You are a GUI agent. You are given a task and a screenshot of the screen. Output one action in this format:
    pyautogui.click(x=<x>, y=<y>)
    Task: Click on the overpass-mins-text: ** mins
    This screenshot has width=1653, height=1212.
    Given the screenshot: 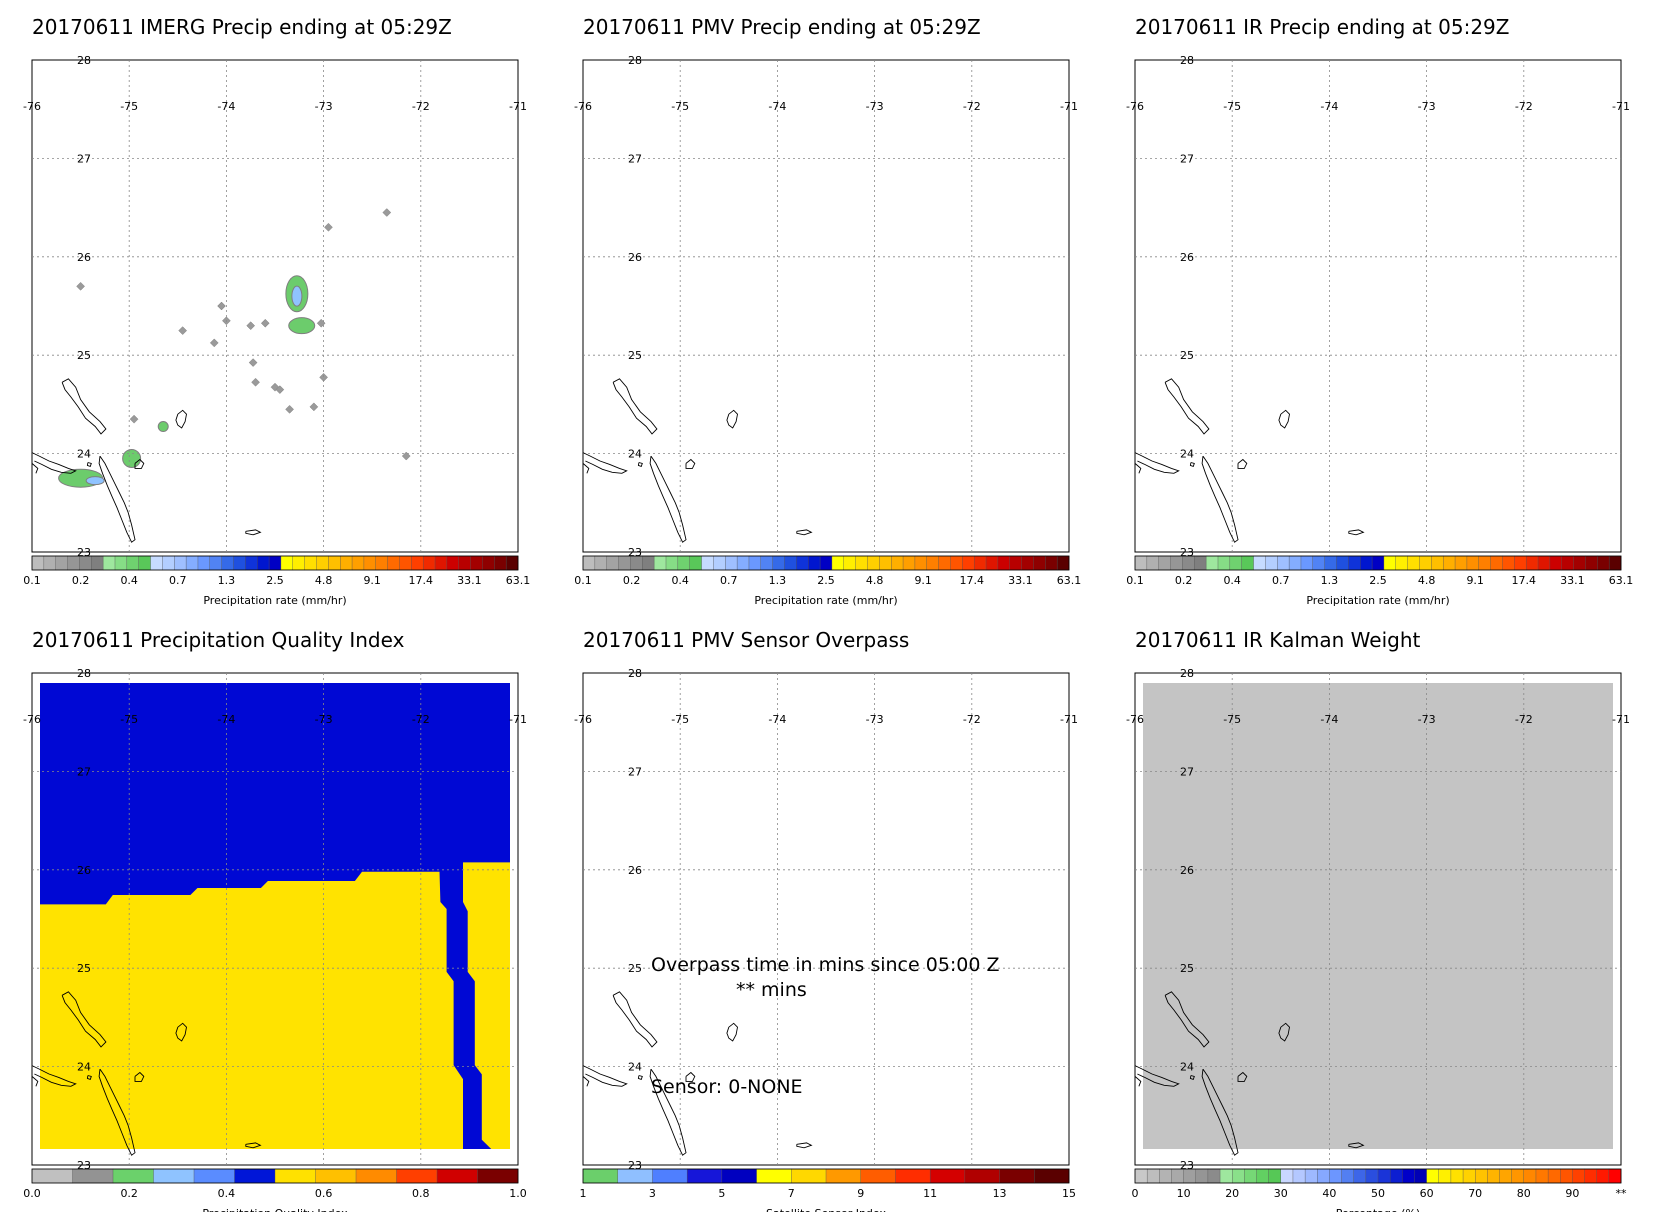 What is the action you would take?
    pyautogui.click(x=771, y=990)
    